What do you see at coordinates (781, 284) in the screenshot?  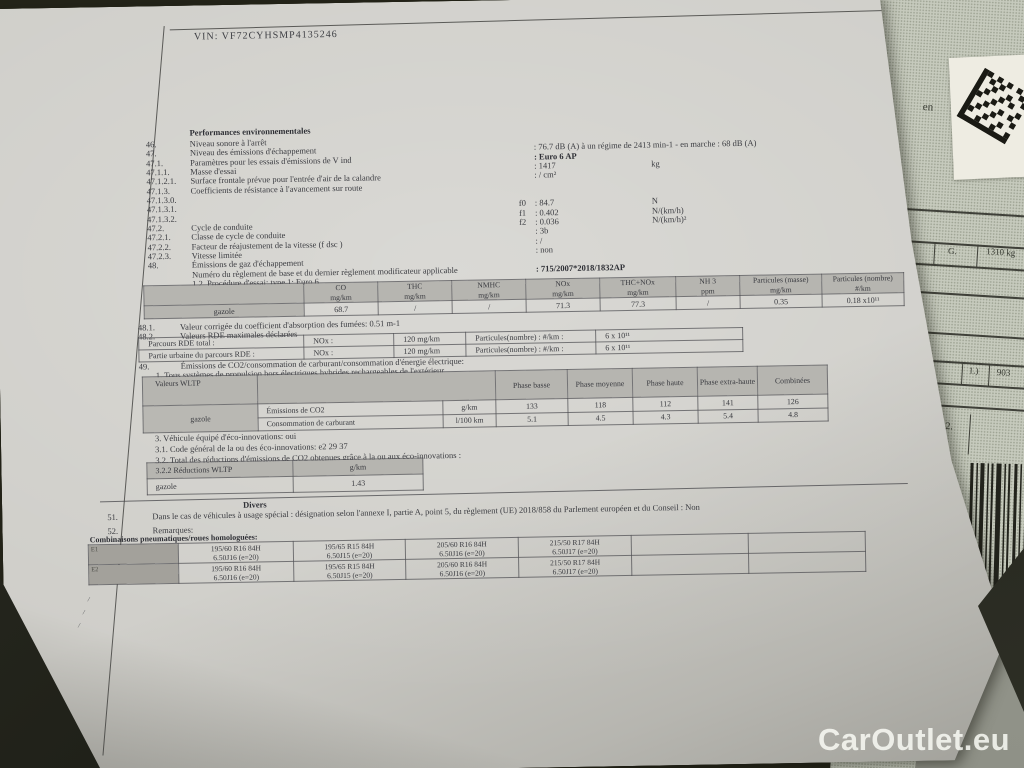 I see `emissions-column-header: Particules (masse) mg/km` at bounding box center [781, 284].